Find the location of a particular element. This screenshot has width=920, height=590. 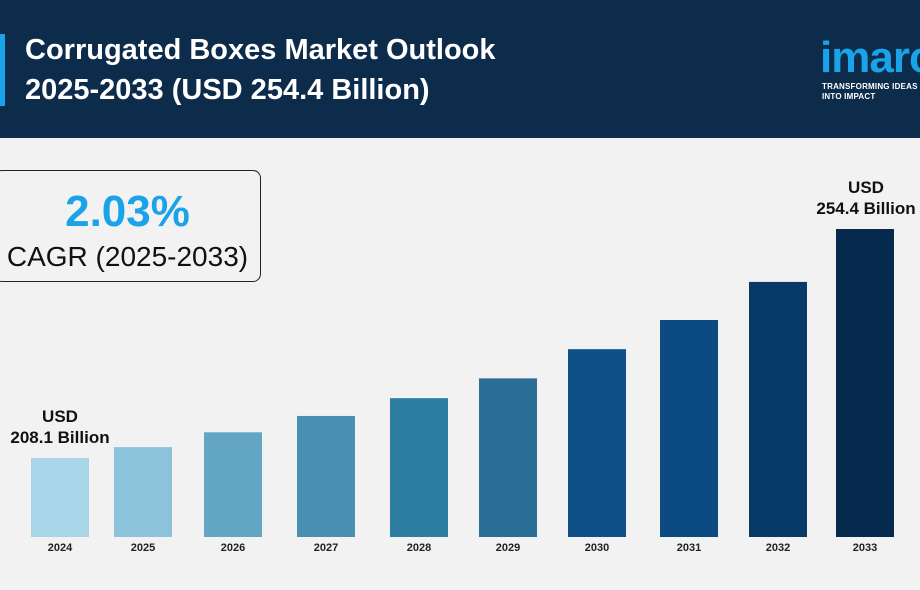

value-label-2033: USD 254.4 Billion is located at coordinates (860, 198).